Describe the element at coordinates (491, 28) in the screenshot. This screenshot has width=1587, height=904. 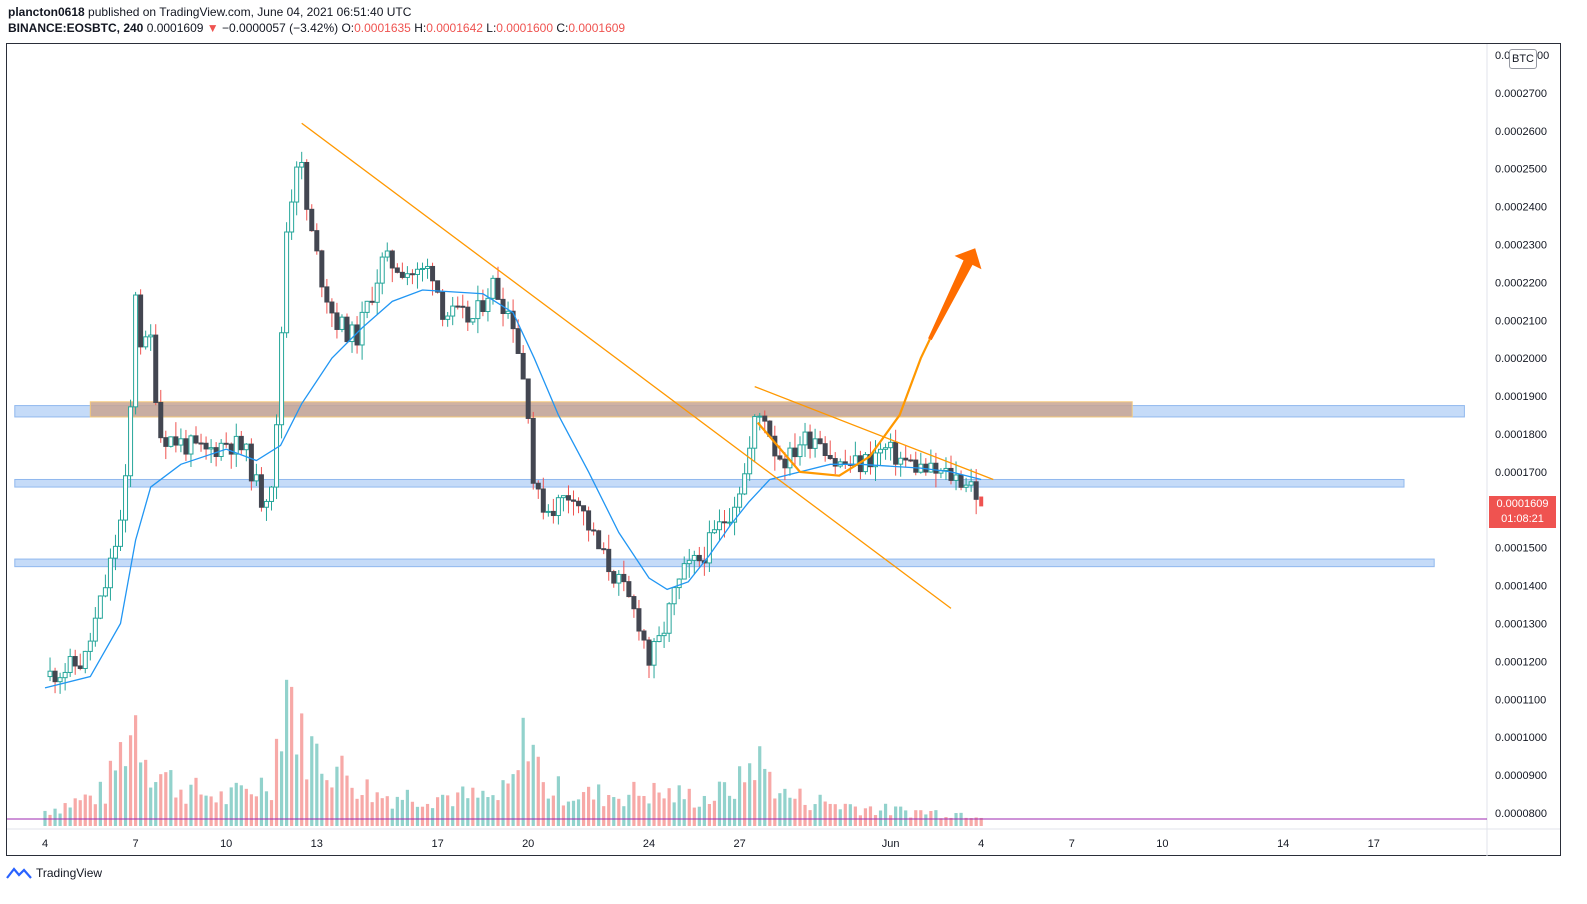
I see `low-label: L:` at that location.